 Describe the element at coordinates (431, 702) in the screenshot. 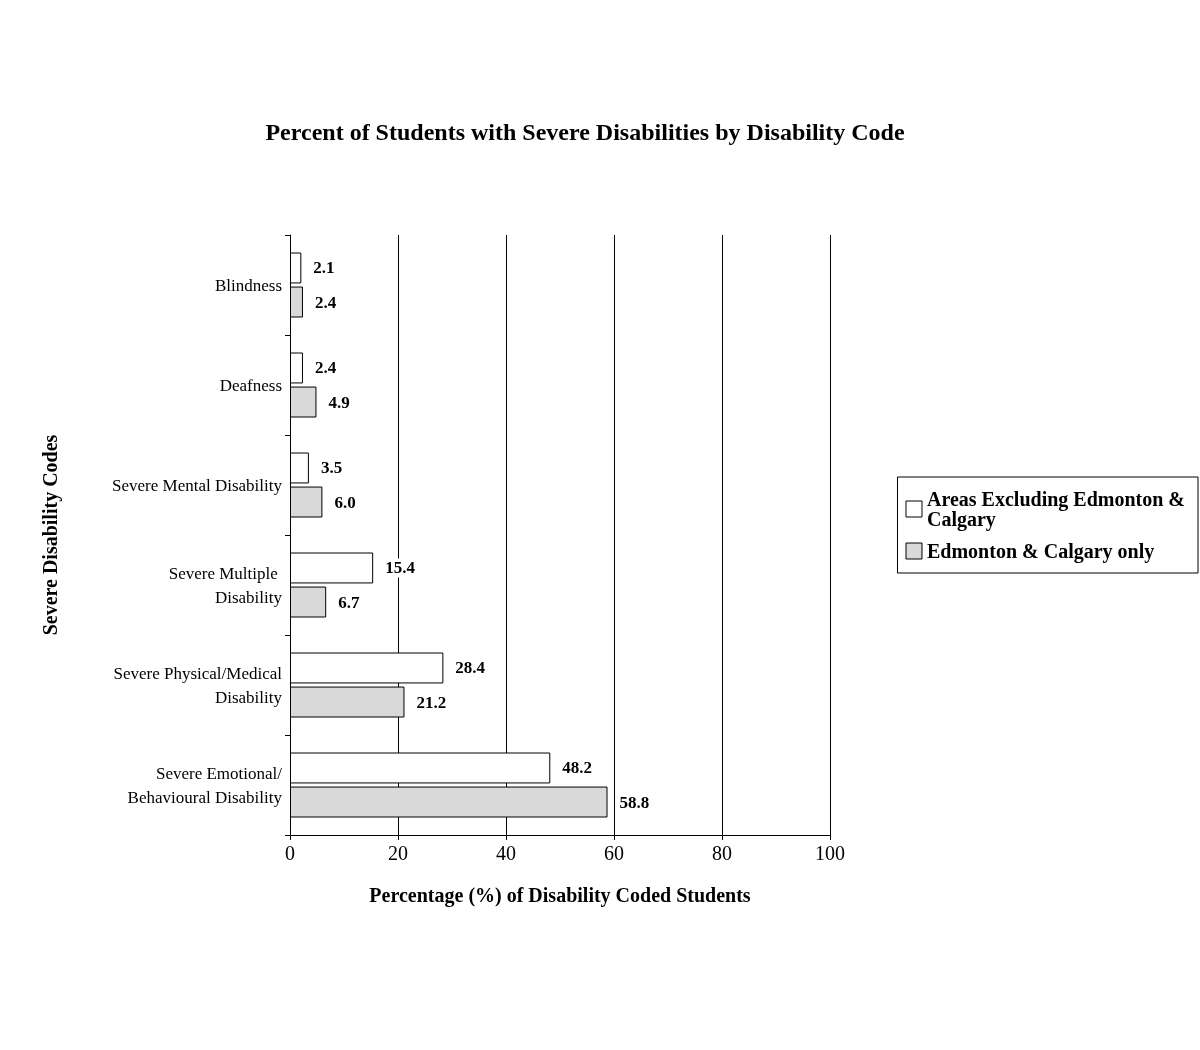

I see `data-label: 21.2` at that location.